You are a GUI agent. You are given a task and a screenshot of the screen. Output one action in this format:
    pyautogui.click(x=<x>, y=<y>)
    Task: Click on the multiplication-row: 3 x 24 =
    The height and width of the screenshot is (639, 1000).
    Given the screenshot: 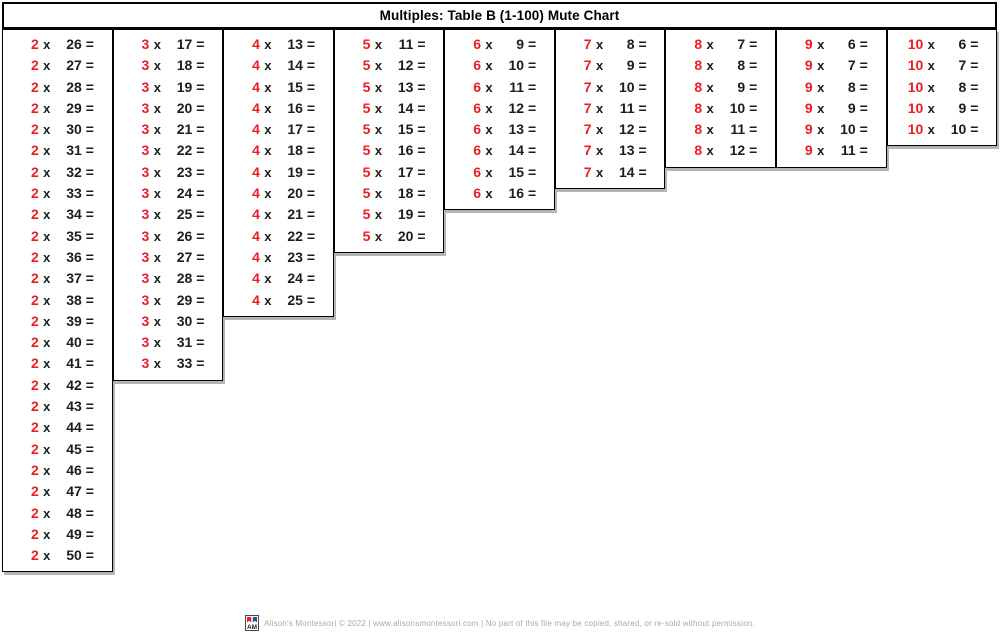 What is the action you would take?
    pyautogui.click(x=168, y=193)
    